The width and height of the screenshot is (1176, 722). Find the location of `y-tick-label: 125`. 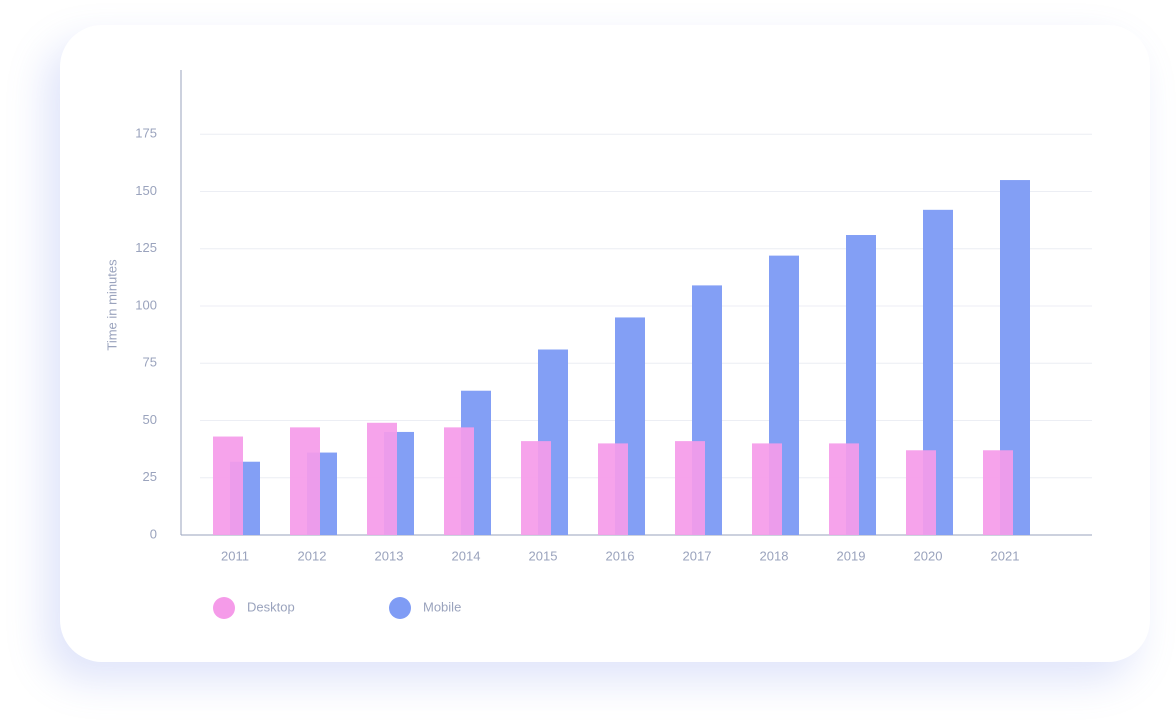

y-tick-label: 125 is located at coordinates (146, 247).